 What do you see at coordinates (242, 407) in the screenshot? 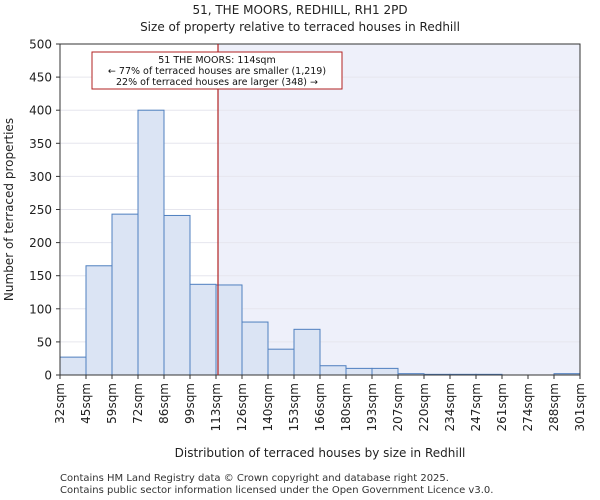
I see `x-tick-label: 126sqm` at bounding box center [242, 407].